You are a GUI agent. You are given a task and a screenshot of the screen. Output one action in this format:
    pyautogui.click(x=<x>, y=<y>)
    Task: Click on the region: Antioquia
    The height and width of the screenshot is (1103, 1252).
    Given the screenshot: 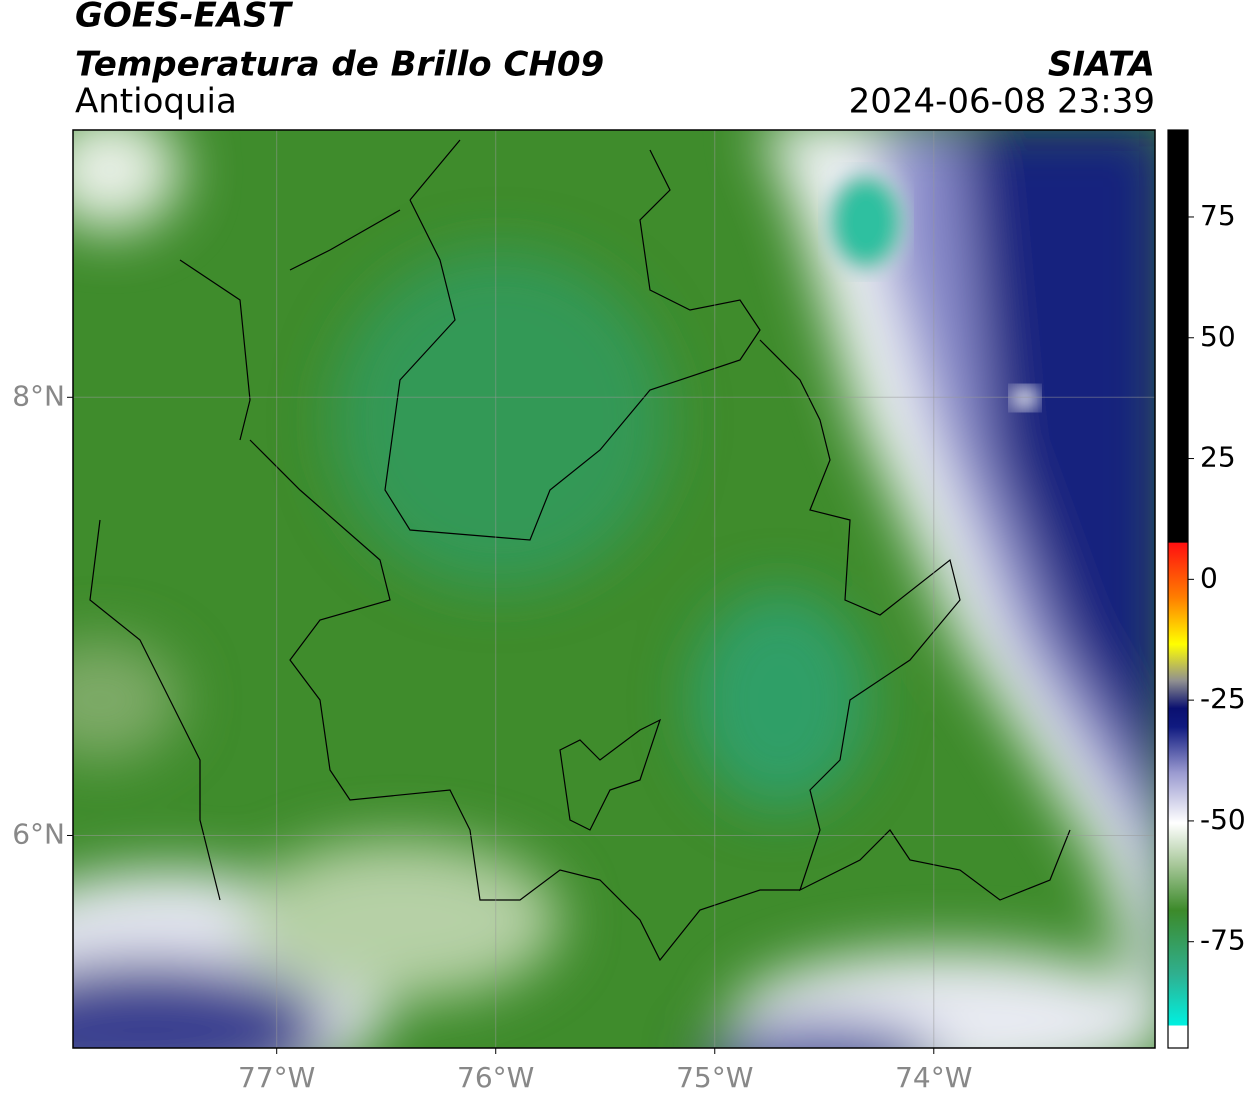 What is the action you would take?
    pyautogui.click(x=156, y=102)
    